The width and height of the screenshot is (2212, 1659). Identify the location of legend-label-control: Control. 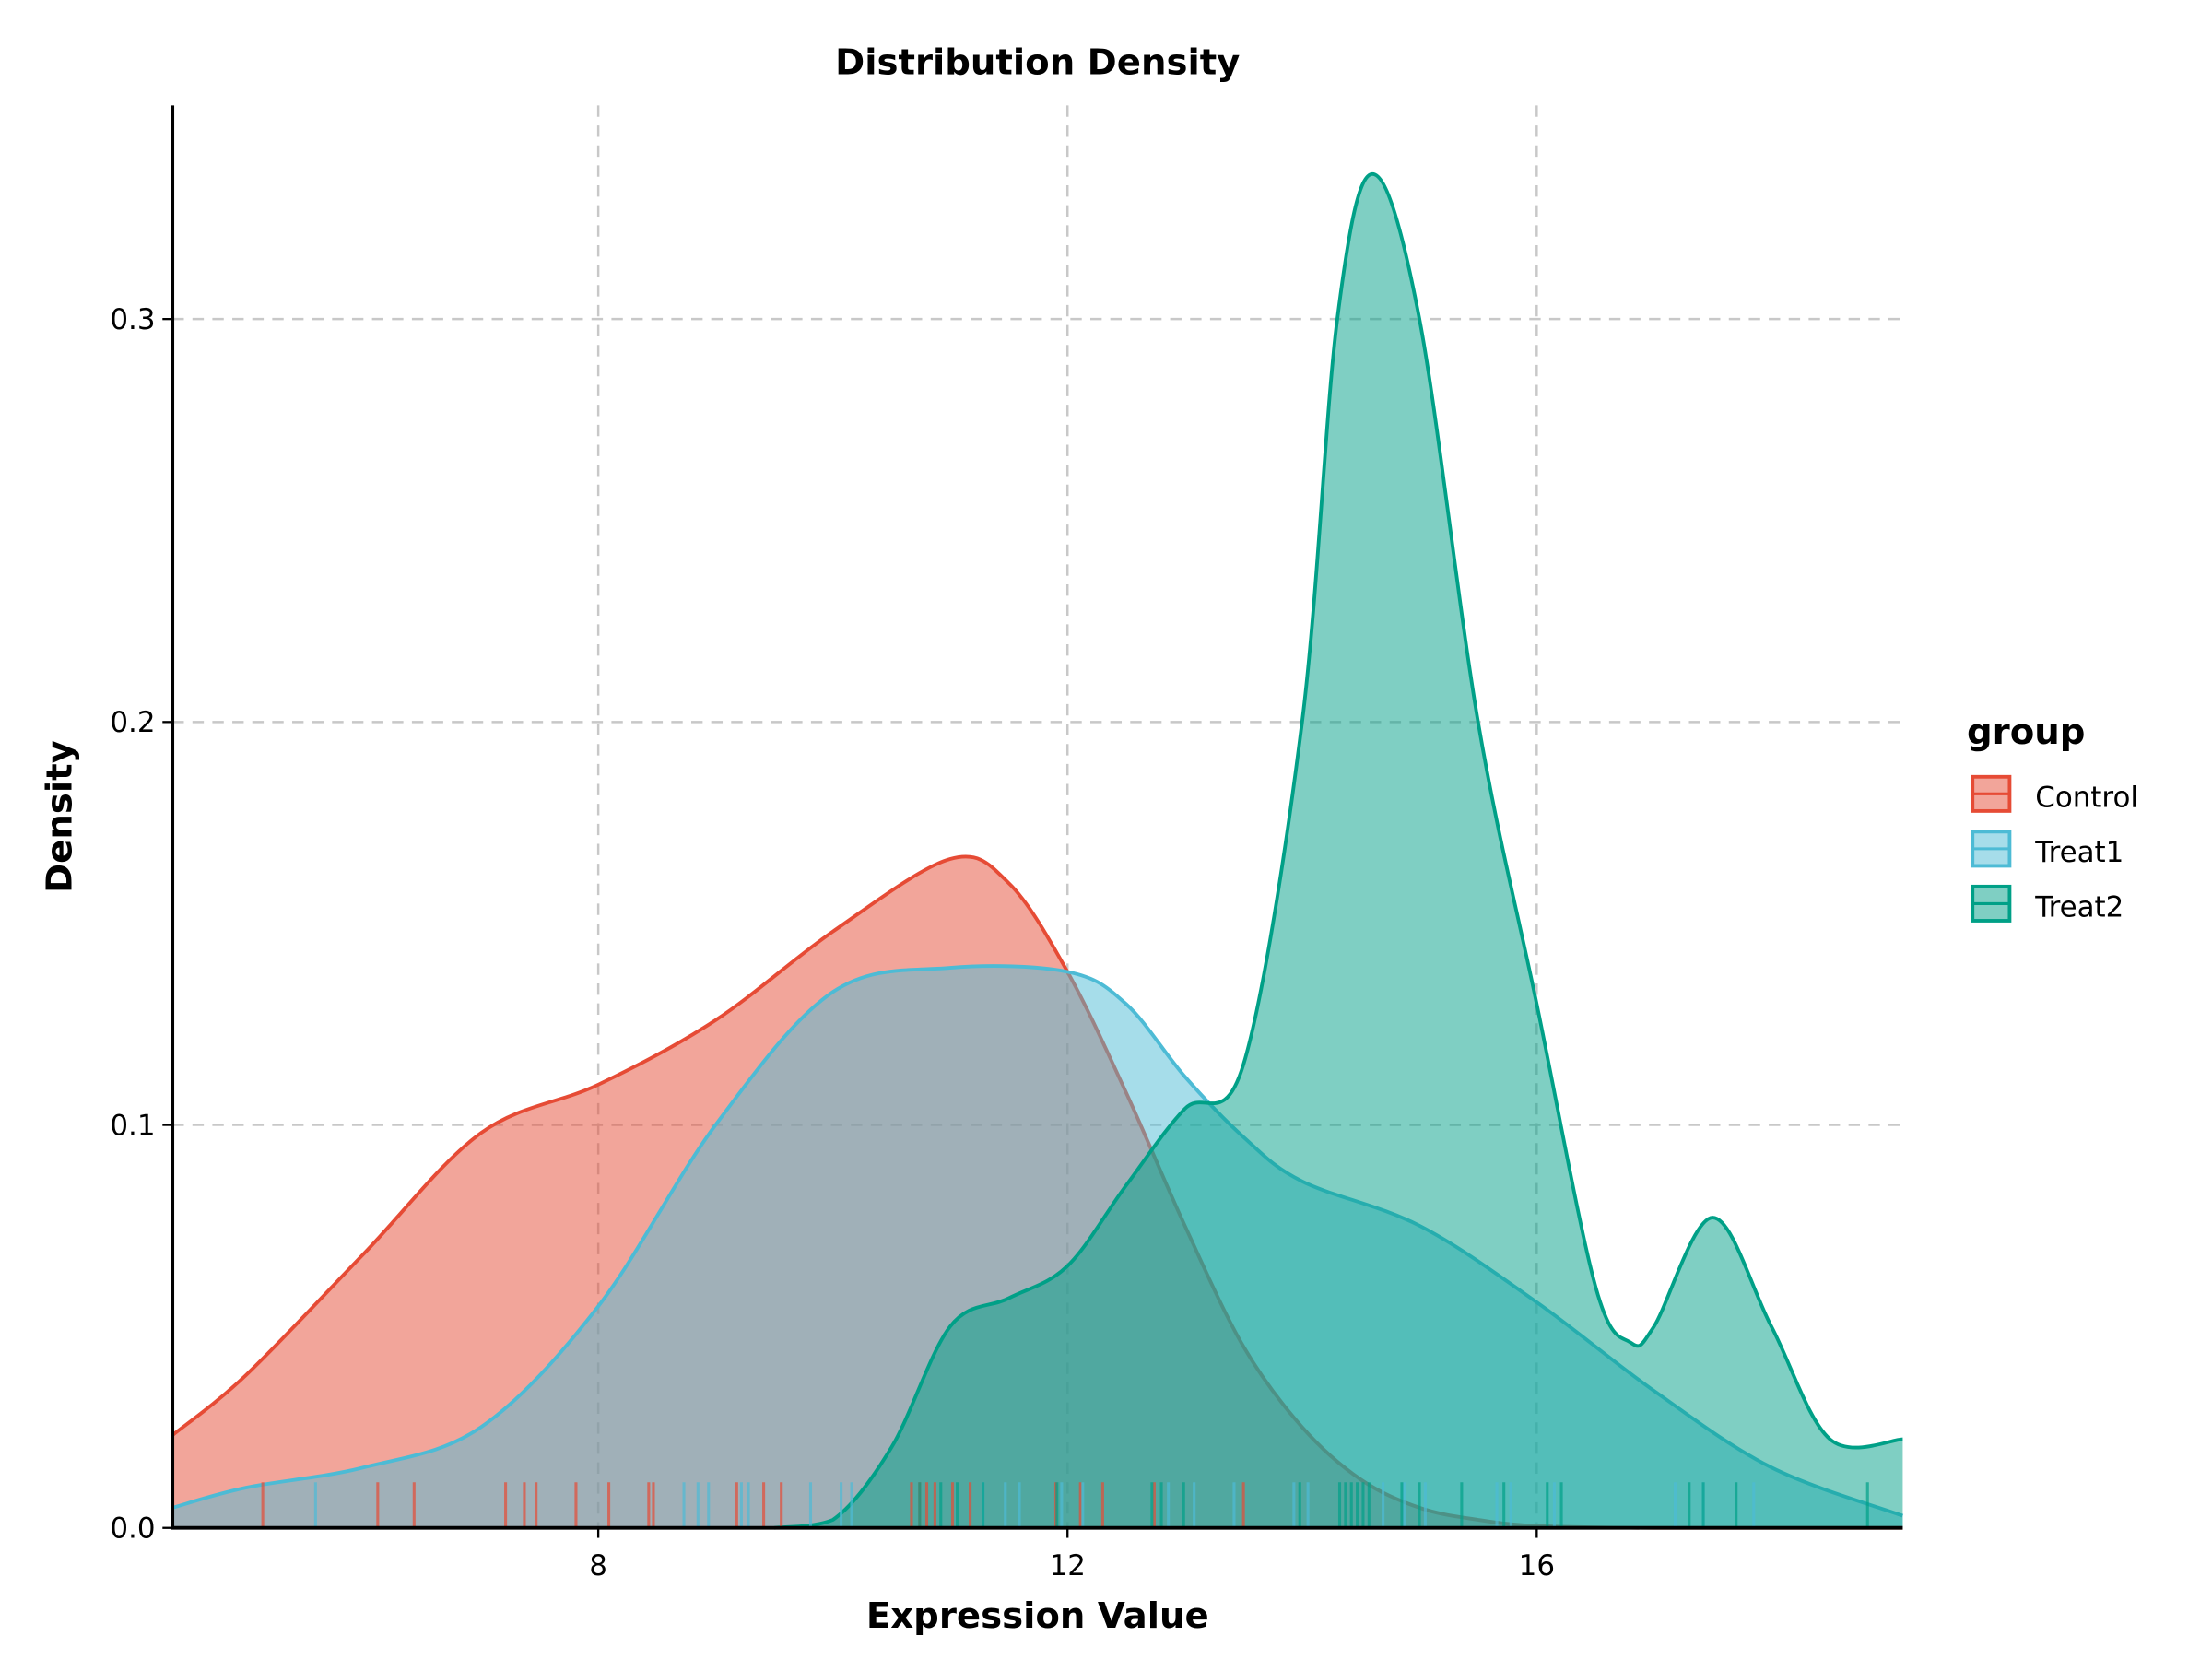
(2086, 797).